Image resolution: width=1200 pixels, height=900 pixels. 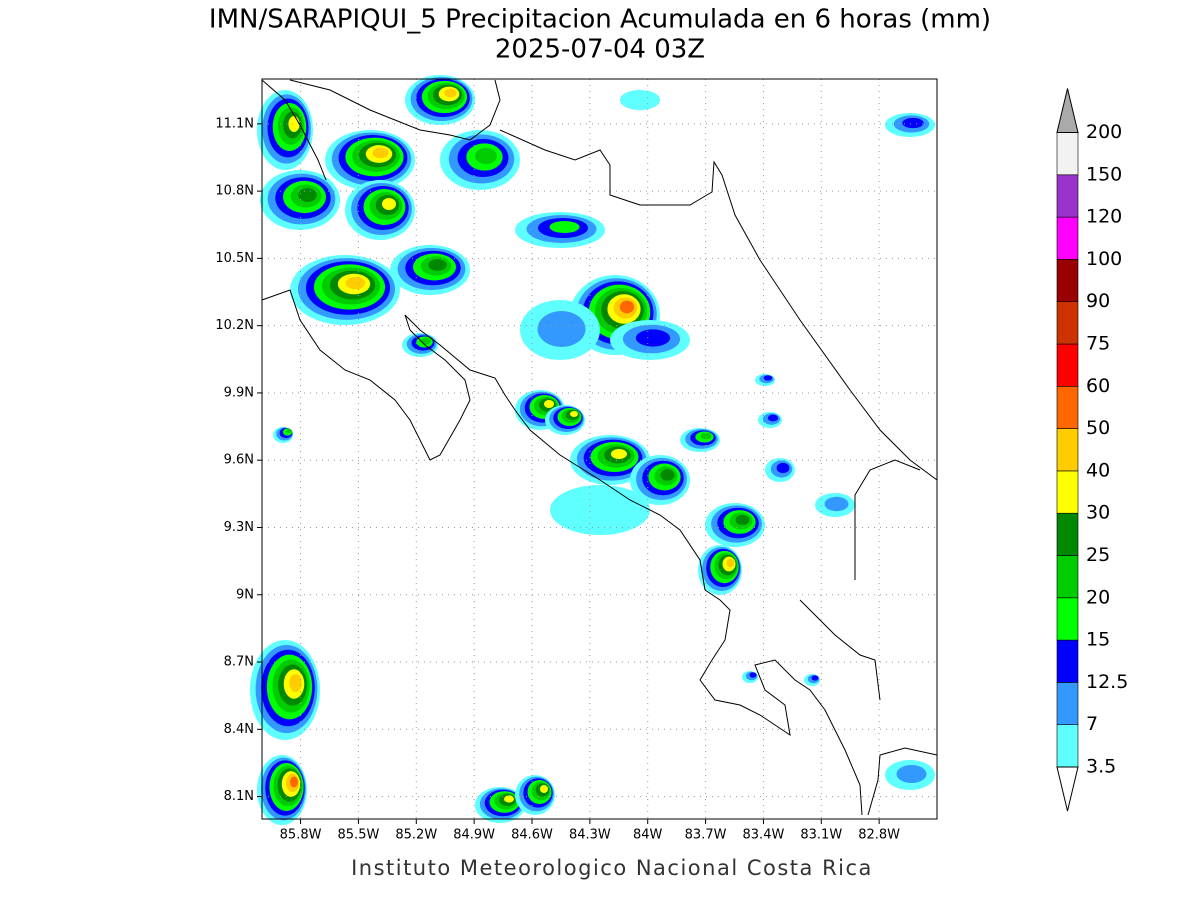 What do you see at coordinates (1098, 513) in the screenshot?
I see `colorbar-label: 30` at bounding box center [1098, 513].